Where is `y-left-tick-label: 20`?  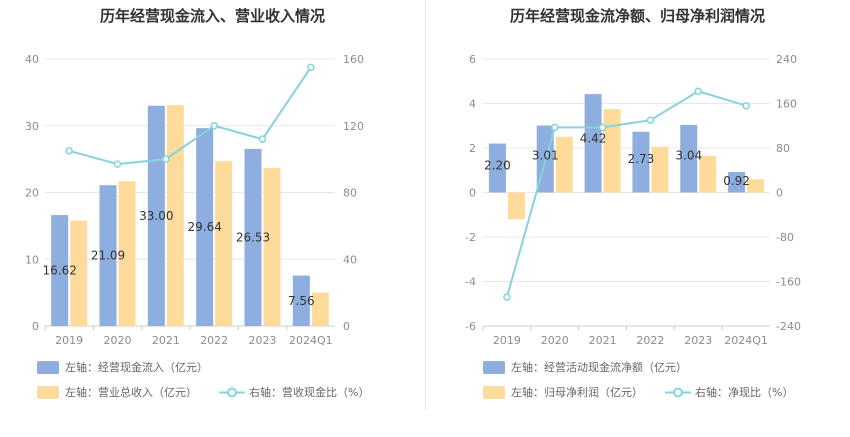 y-left-tick-label: 20 is located at coordinates (32, 193).